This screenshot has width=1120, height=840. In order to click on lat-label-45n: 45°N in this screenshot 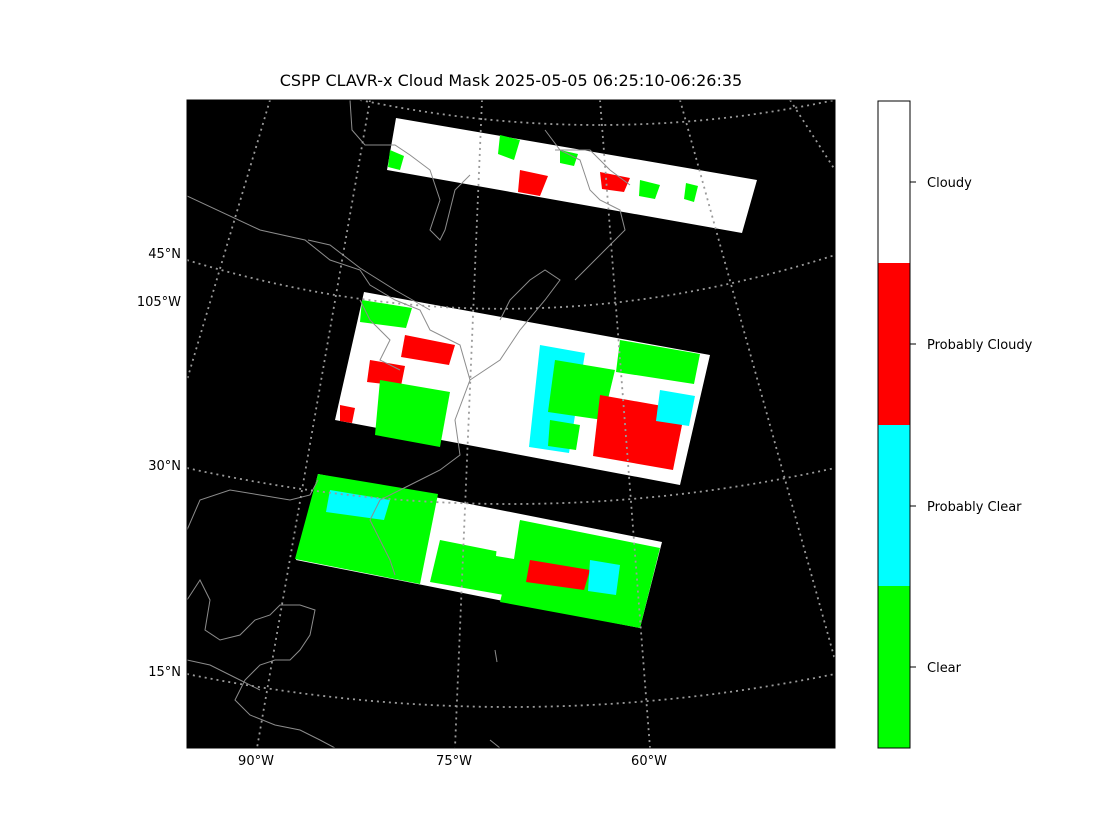, I will do `click(164, 254)`.